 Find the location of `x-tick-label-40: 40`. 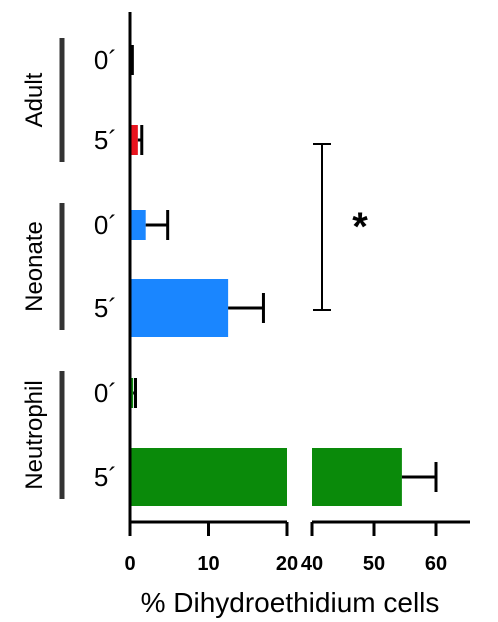

x-tick-label-40: 40 is located at coordinates (312, 564).